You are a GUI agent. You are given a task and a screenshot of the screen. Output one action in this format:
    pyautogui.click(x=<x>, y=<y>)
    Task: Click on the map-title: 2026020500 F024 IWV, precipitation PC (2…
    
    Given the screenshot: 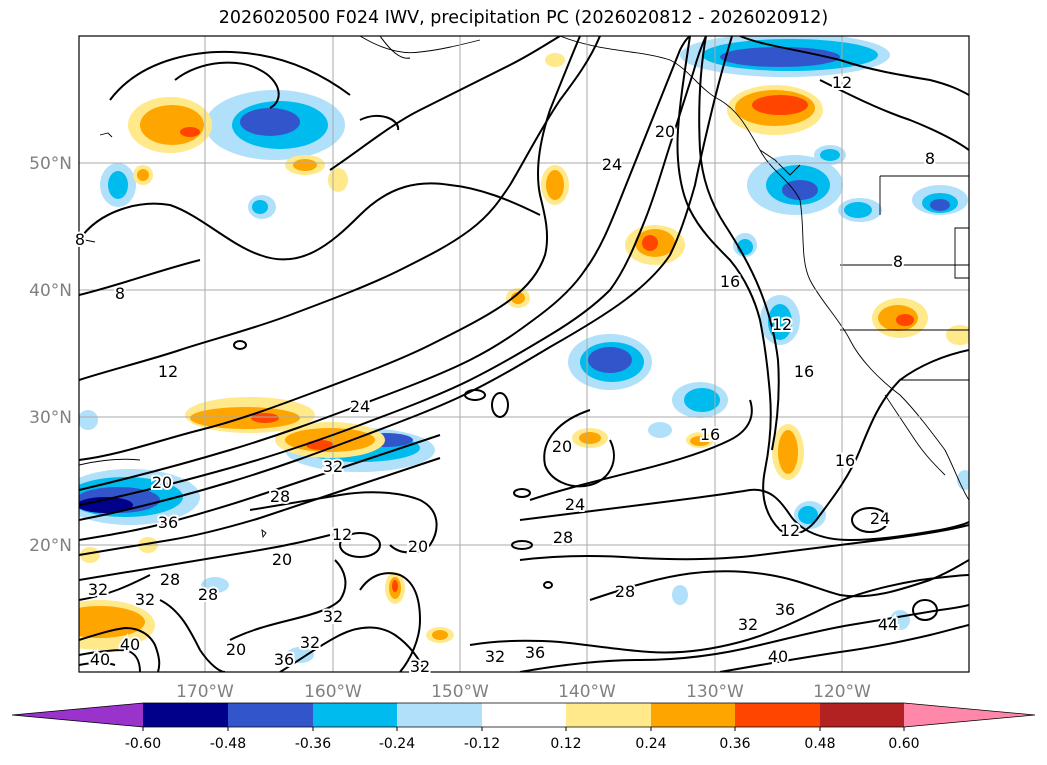 What is the action you would take?
    pyautogui.click(x=523, y=18)
    